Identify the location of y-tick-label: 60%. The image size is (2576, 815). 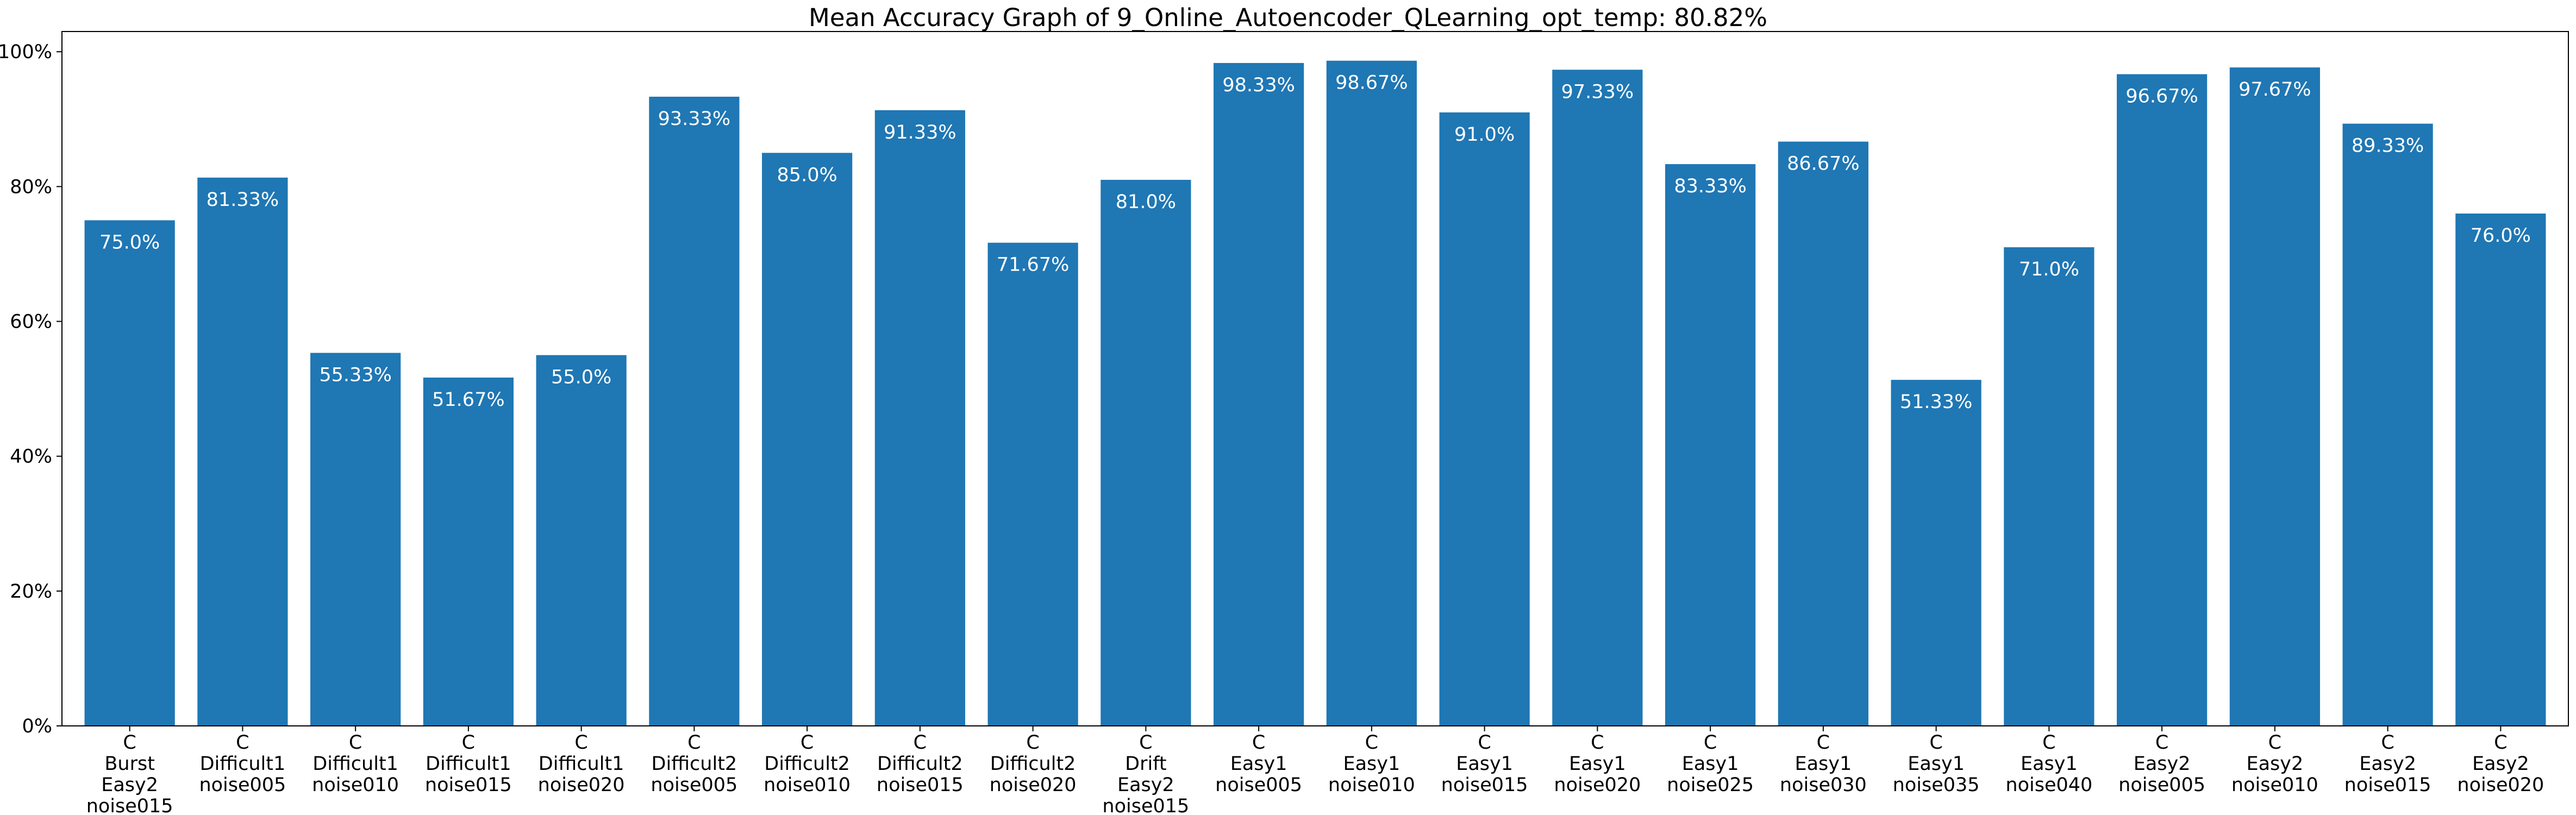
(31, 322).